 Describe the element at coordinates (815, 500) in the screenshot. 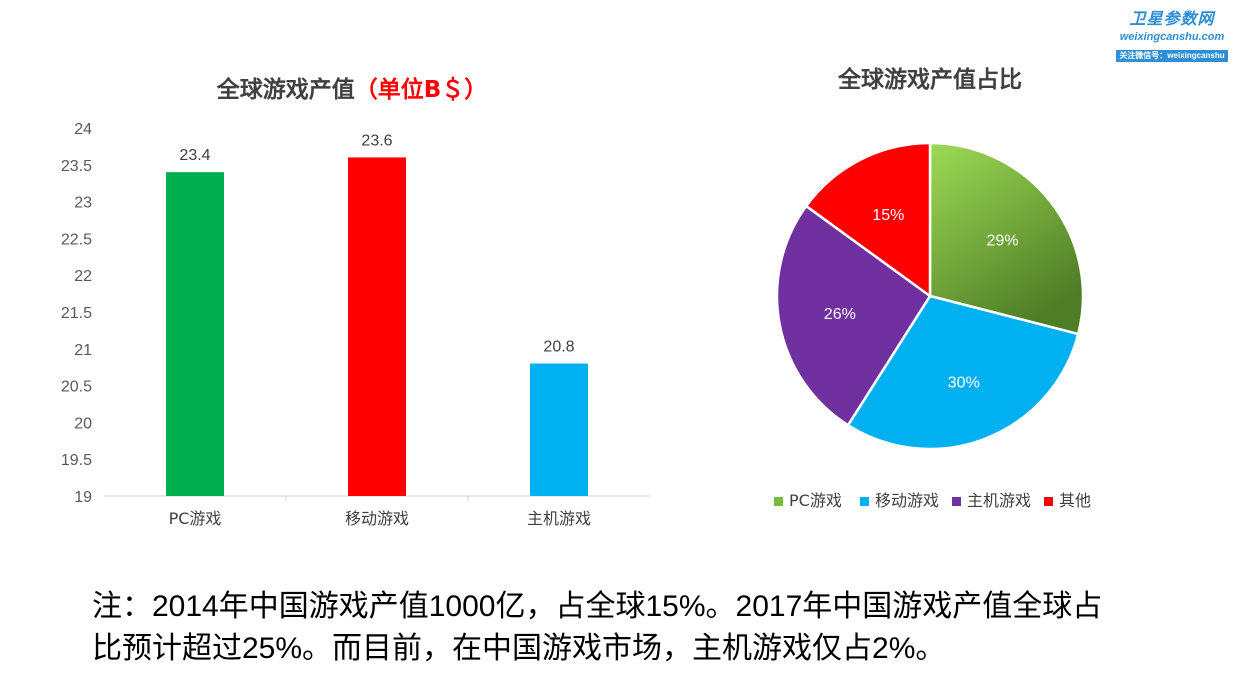

I see `legend-item: PC游戏` at that location.